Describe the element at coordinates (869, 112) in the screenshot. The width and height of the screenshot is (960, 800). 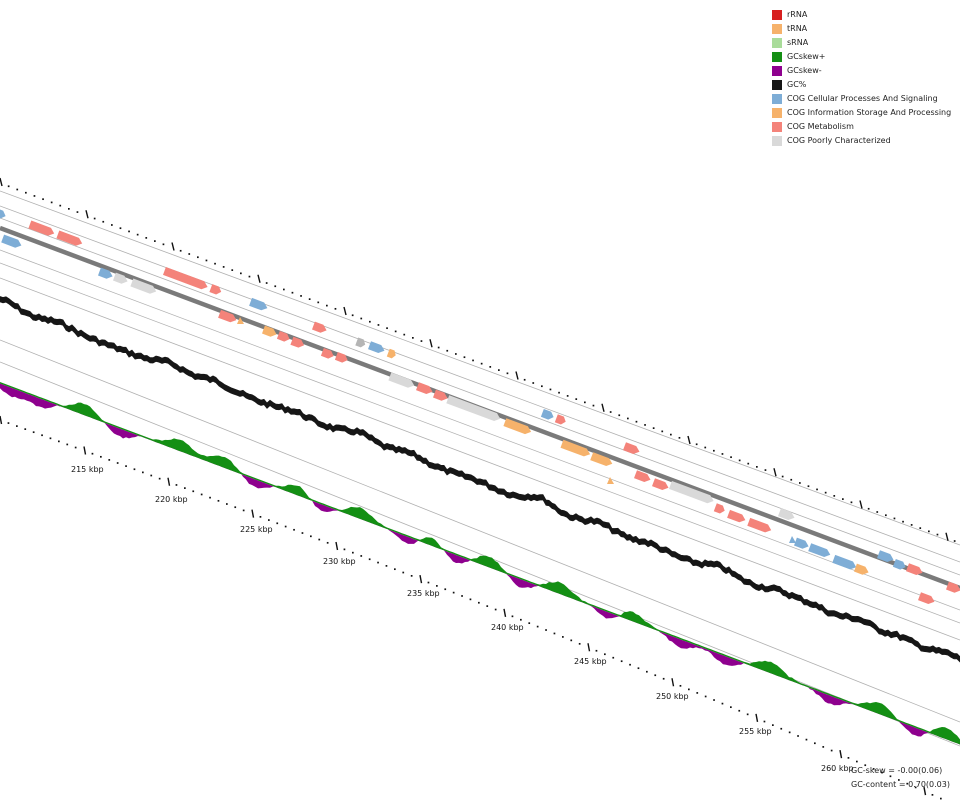
I see `legend-label: COG Information Storage And Processing` at that location.